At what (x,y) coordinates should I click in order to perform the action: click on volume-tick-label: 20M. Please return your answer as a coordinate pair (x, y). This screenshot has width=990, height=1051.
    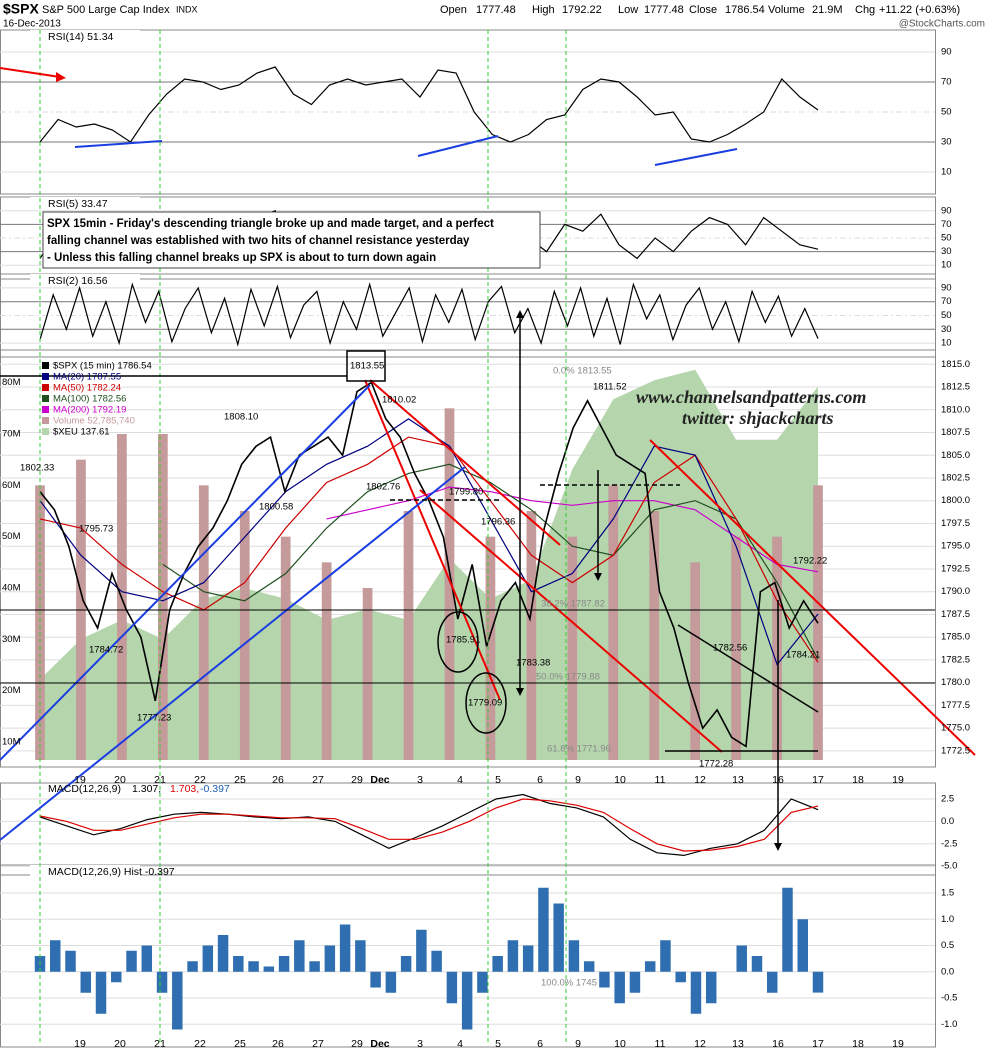
    Looking at the image, I should click on (11, 690).